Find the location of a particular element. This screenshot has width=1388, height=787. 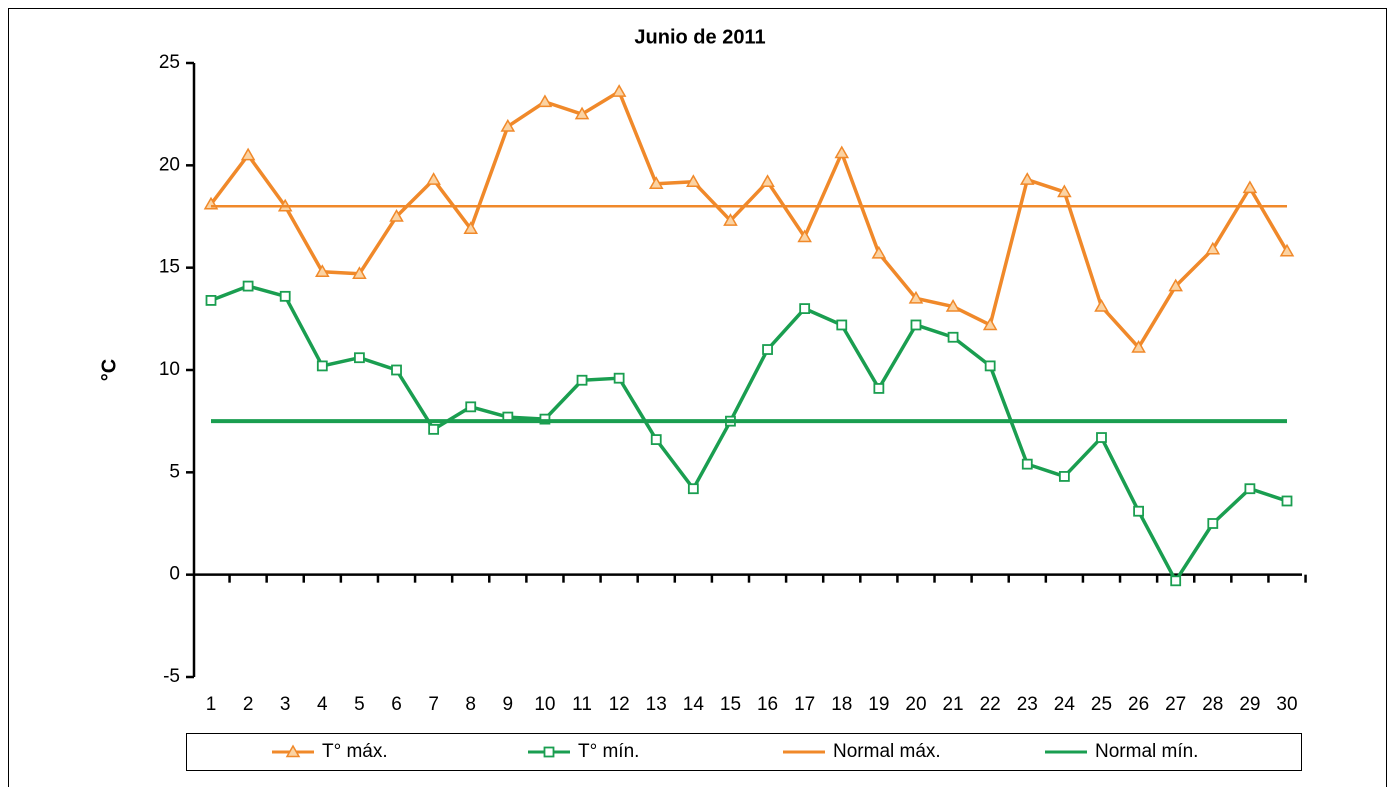

x-tick-label: 26 is located at coordinates (1138, 704).